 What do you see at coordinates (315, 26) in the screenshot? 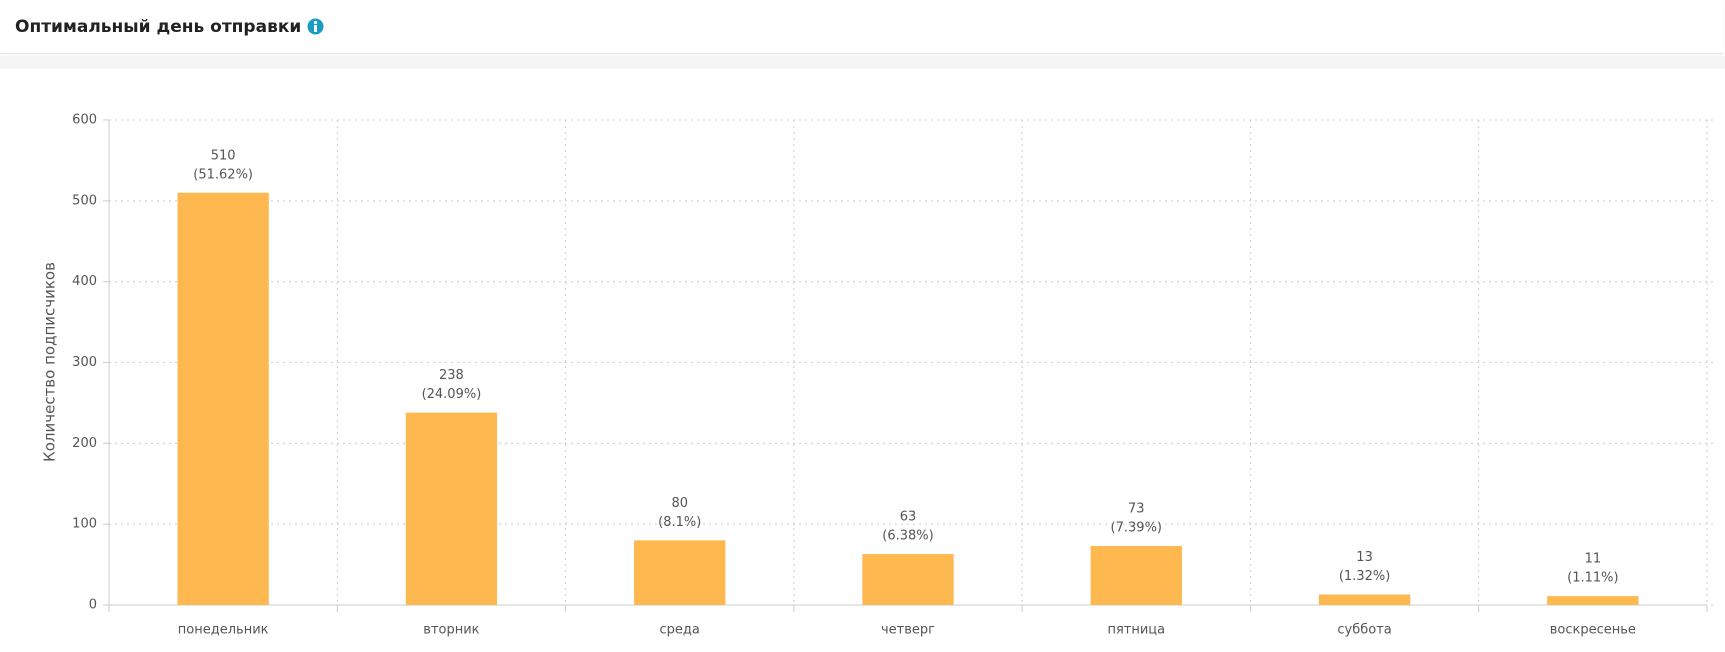
I see `info-icon` at bounding box center [315, 26].